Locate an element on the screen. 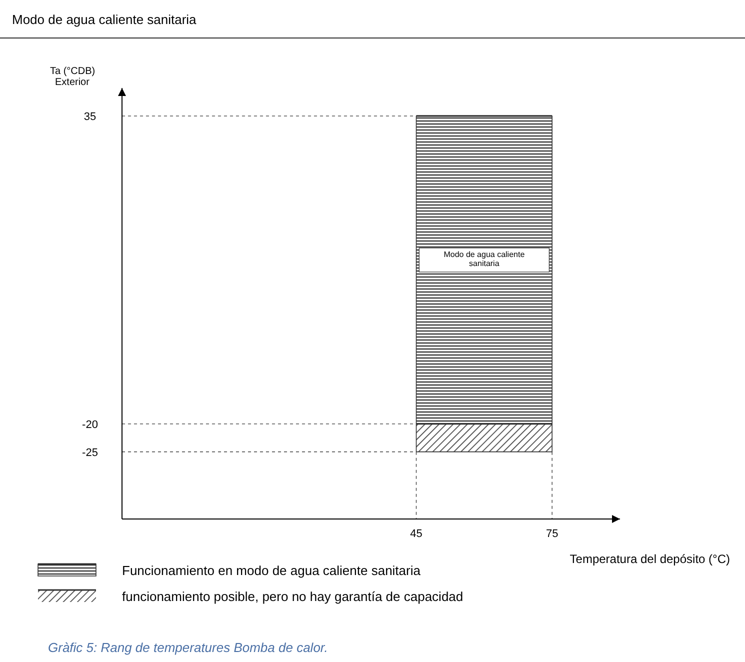 The height and width of the screenshot is (662, 745). annotation: Modo de agua caliente sanitaria is located at coordinates (485, 259).